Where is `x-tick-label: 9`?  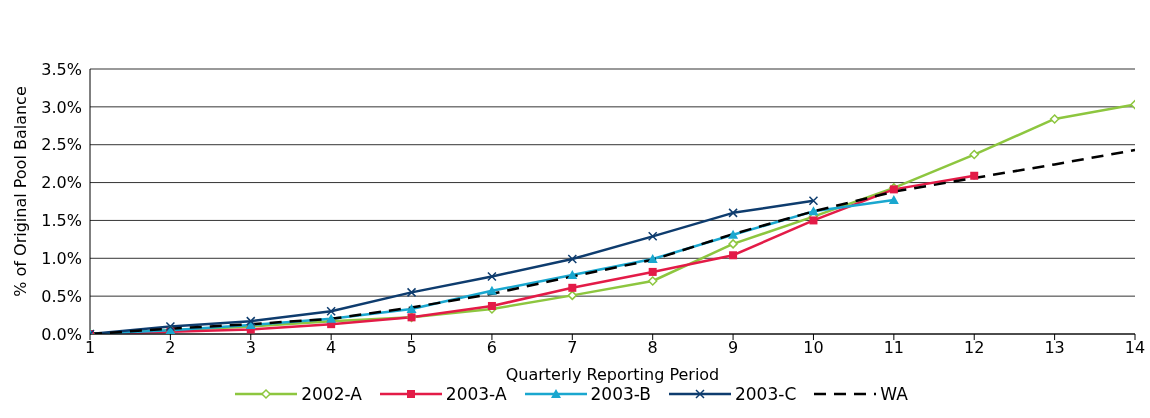 x-tick-label: 9 is located at coordinates (733, 348).